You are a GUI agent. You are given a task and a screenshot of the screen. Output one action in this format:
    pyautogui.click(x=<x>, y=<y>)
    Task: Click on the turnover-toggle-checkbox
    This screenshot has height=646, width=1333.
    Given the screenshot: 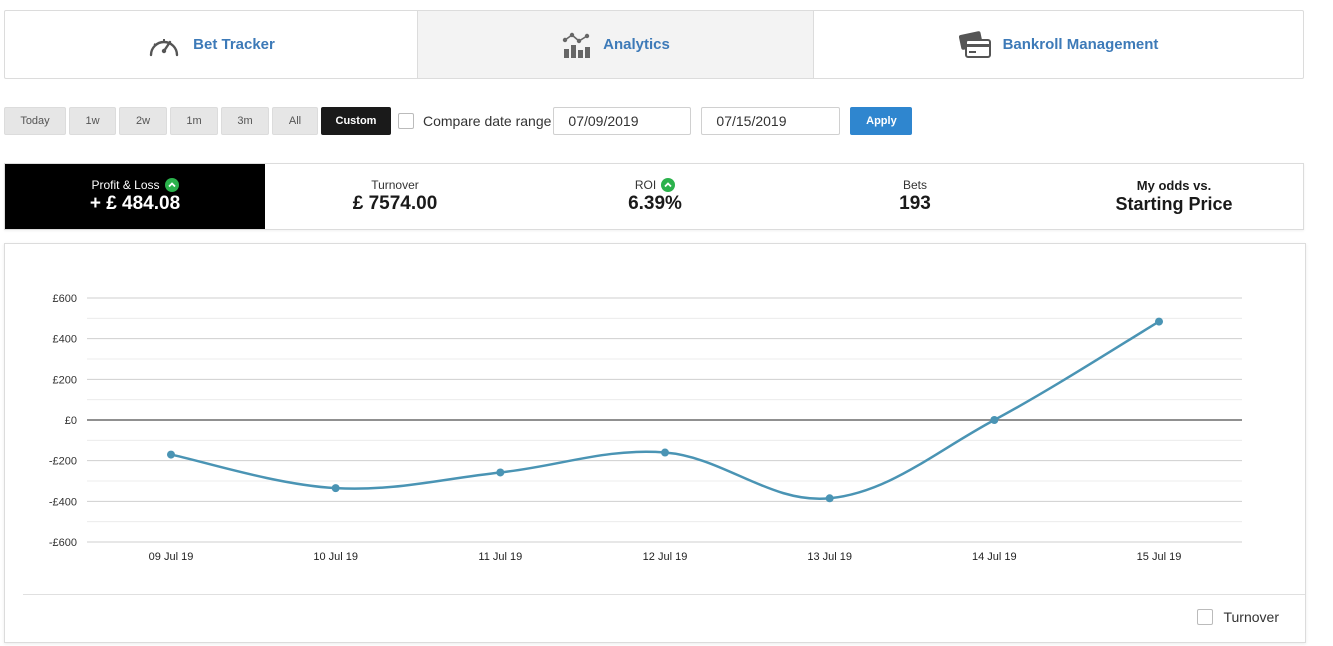 What is the action you would take?
    pyautogui.click(x=1205, y=617)
    